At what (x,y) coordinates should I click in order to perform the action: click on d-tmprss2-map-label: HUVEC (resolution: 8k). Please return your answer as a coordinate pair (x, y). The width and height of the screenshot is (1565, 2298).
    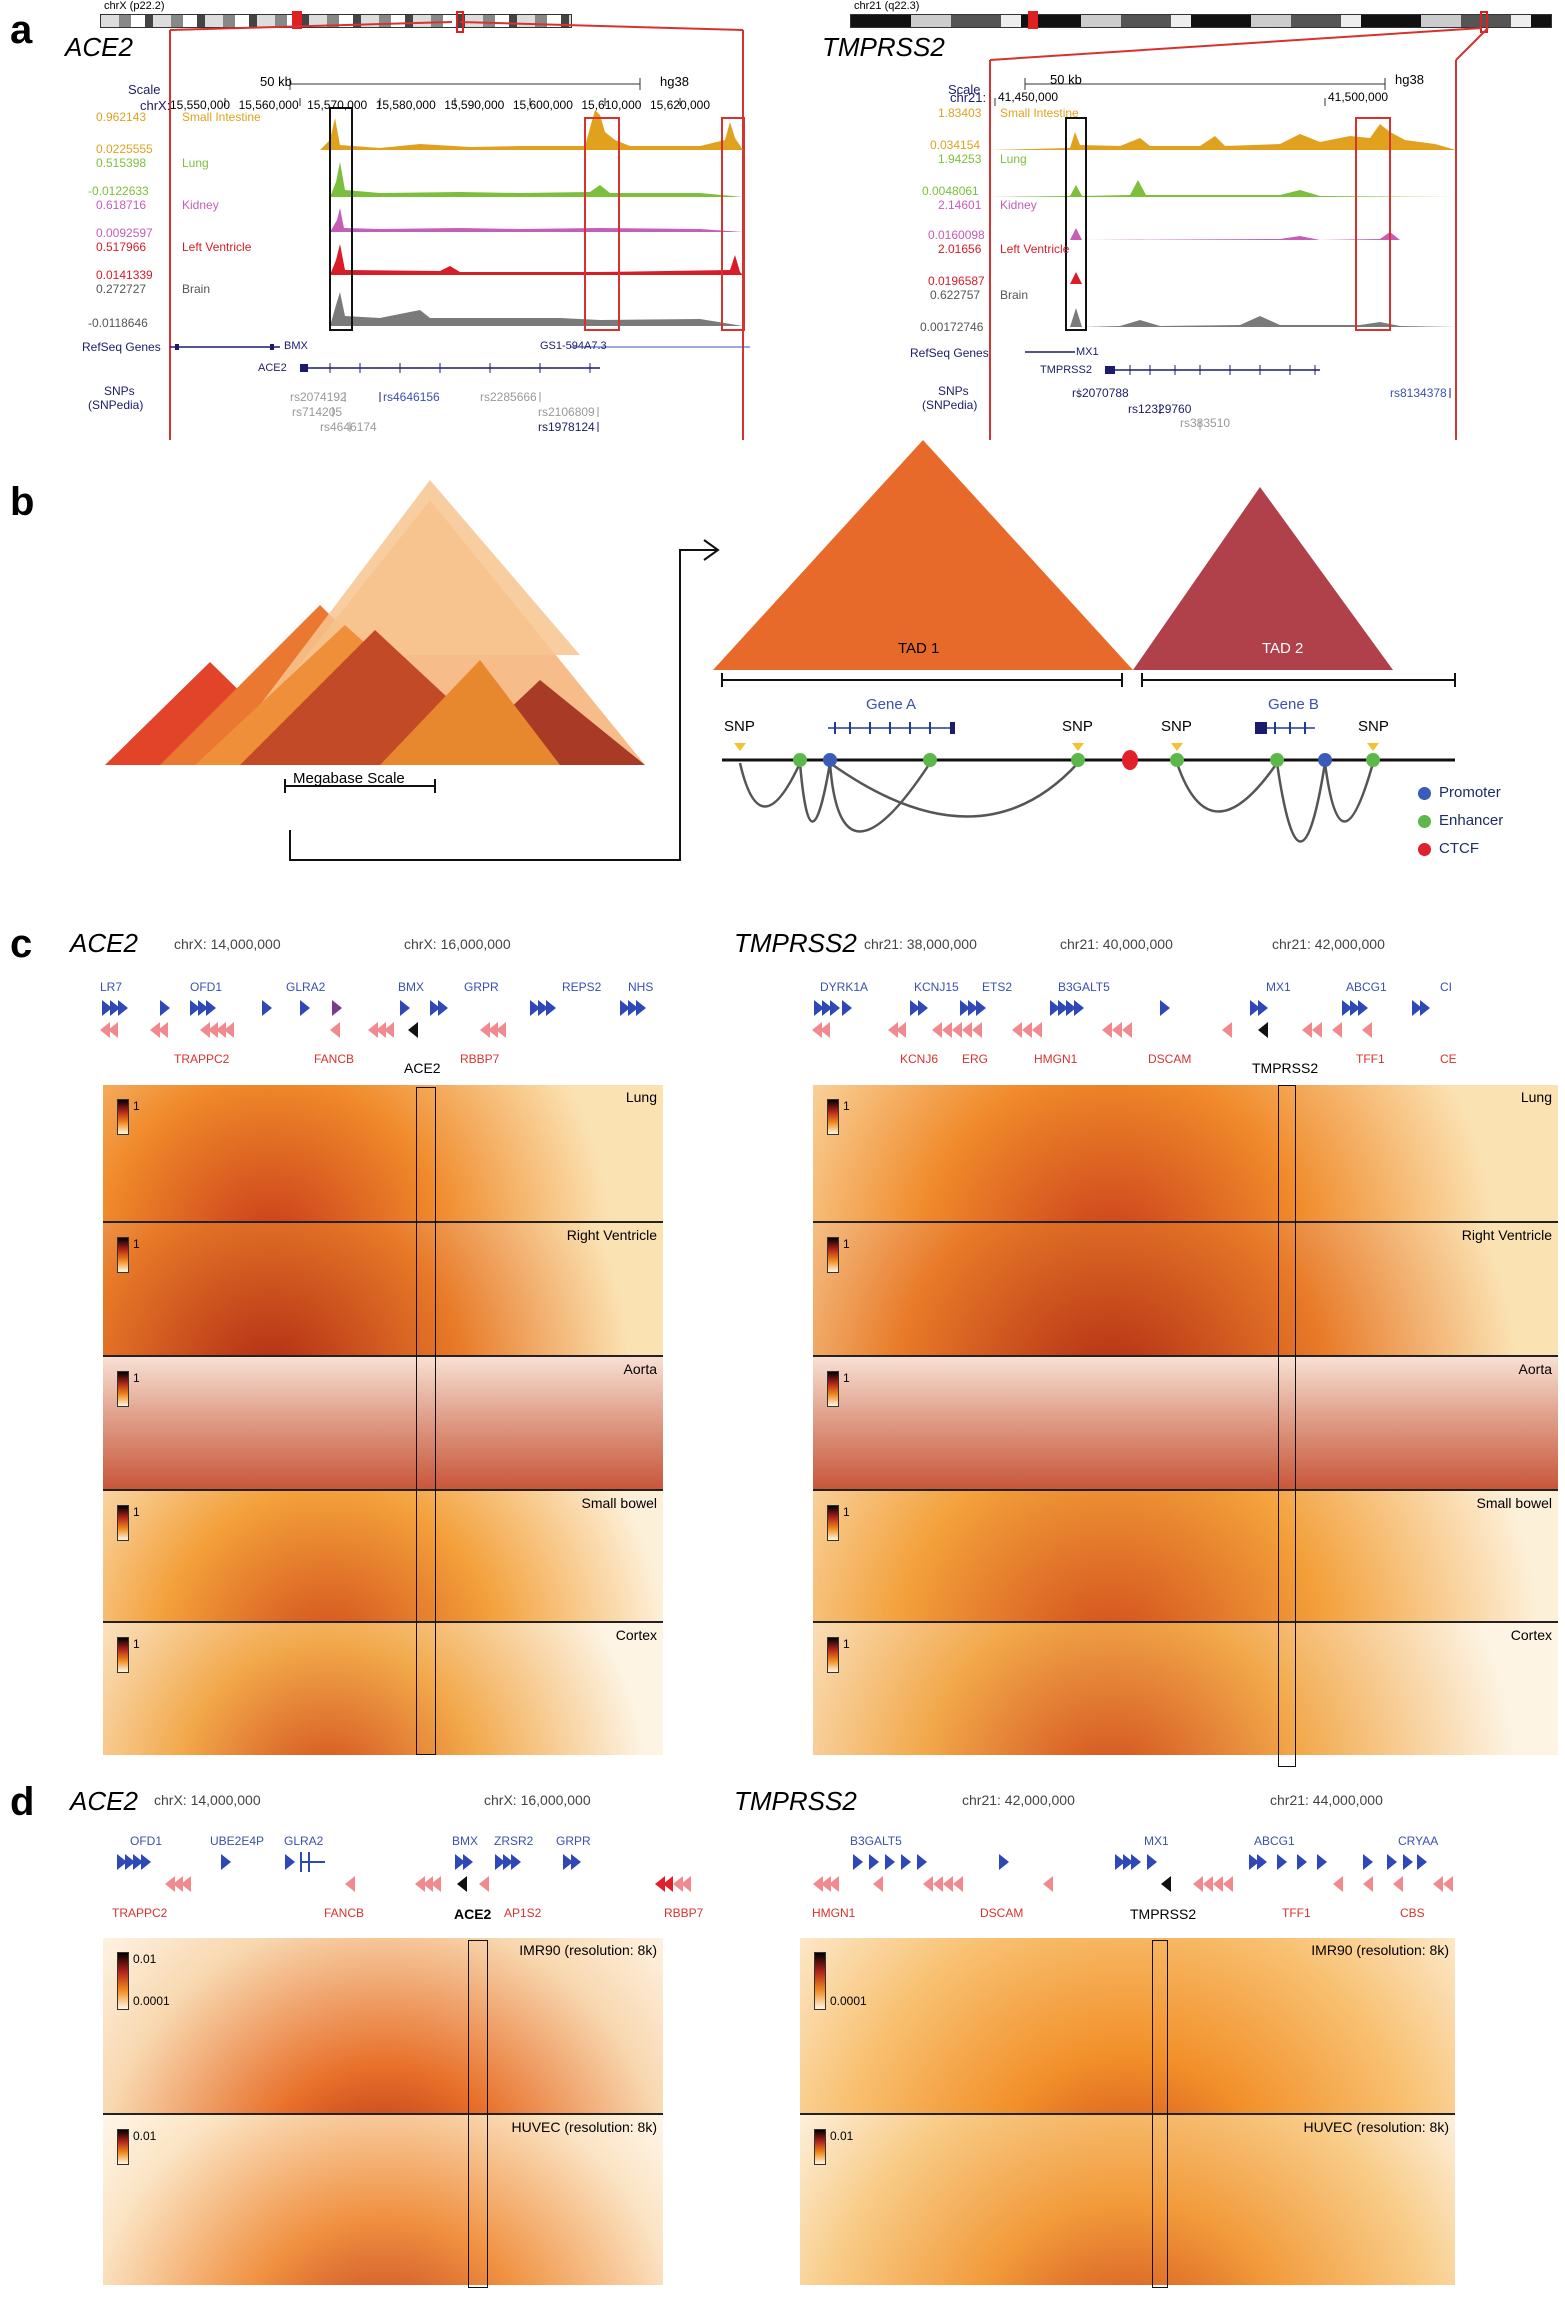
    Looking at the image, I should click on (1376, 2127).